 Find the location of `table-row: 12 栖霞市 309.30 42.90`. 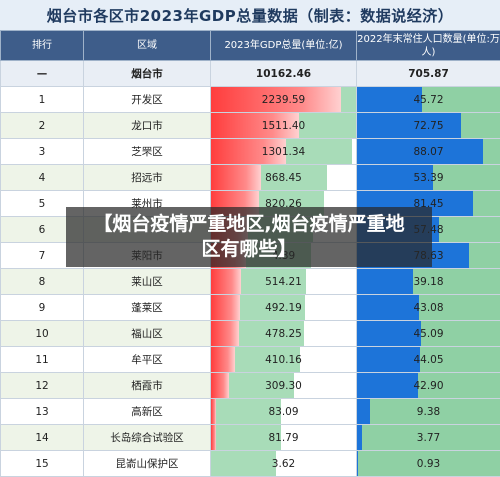

table-row: 12 栖霞市 309.30 42.90 is located at coordinates (250, 385).